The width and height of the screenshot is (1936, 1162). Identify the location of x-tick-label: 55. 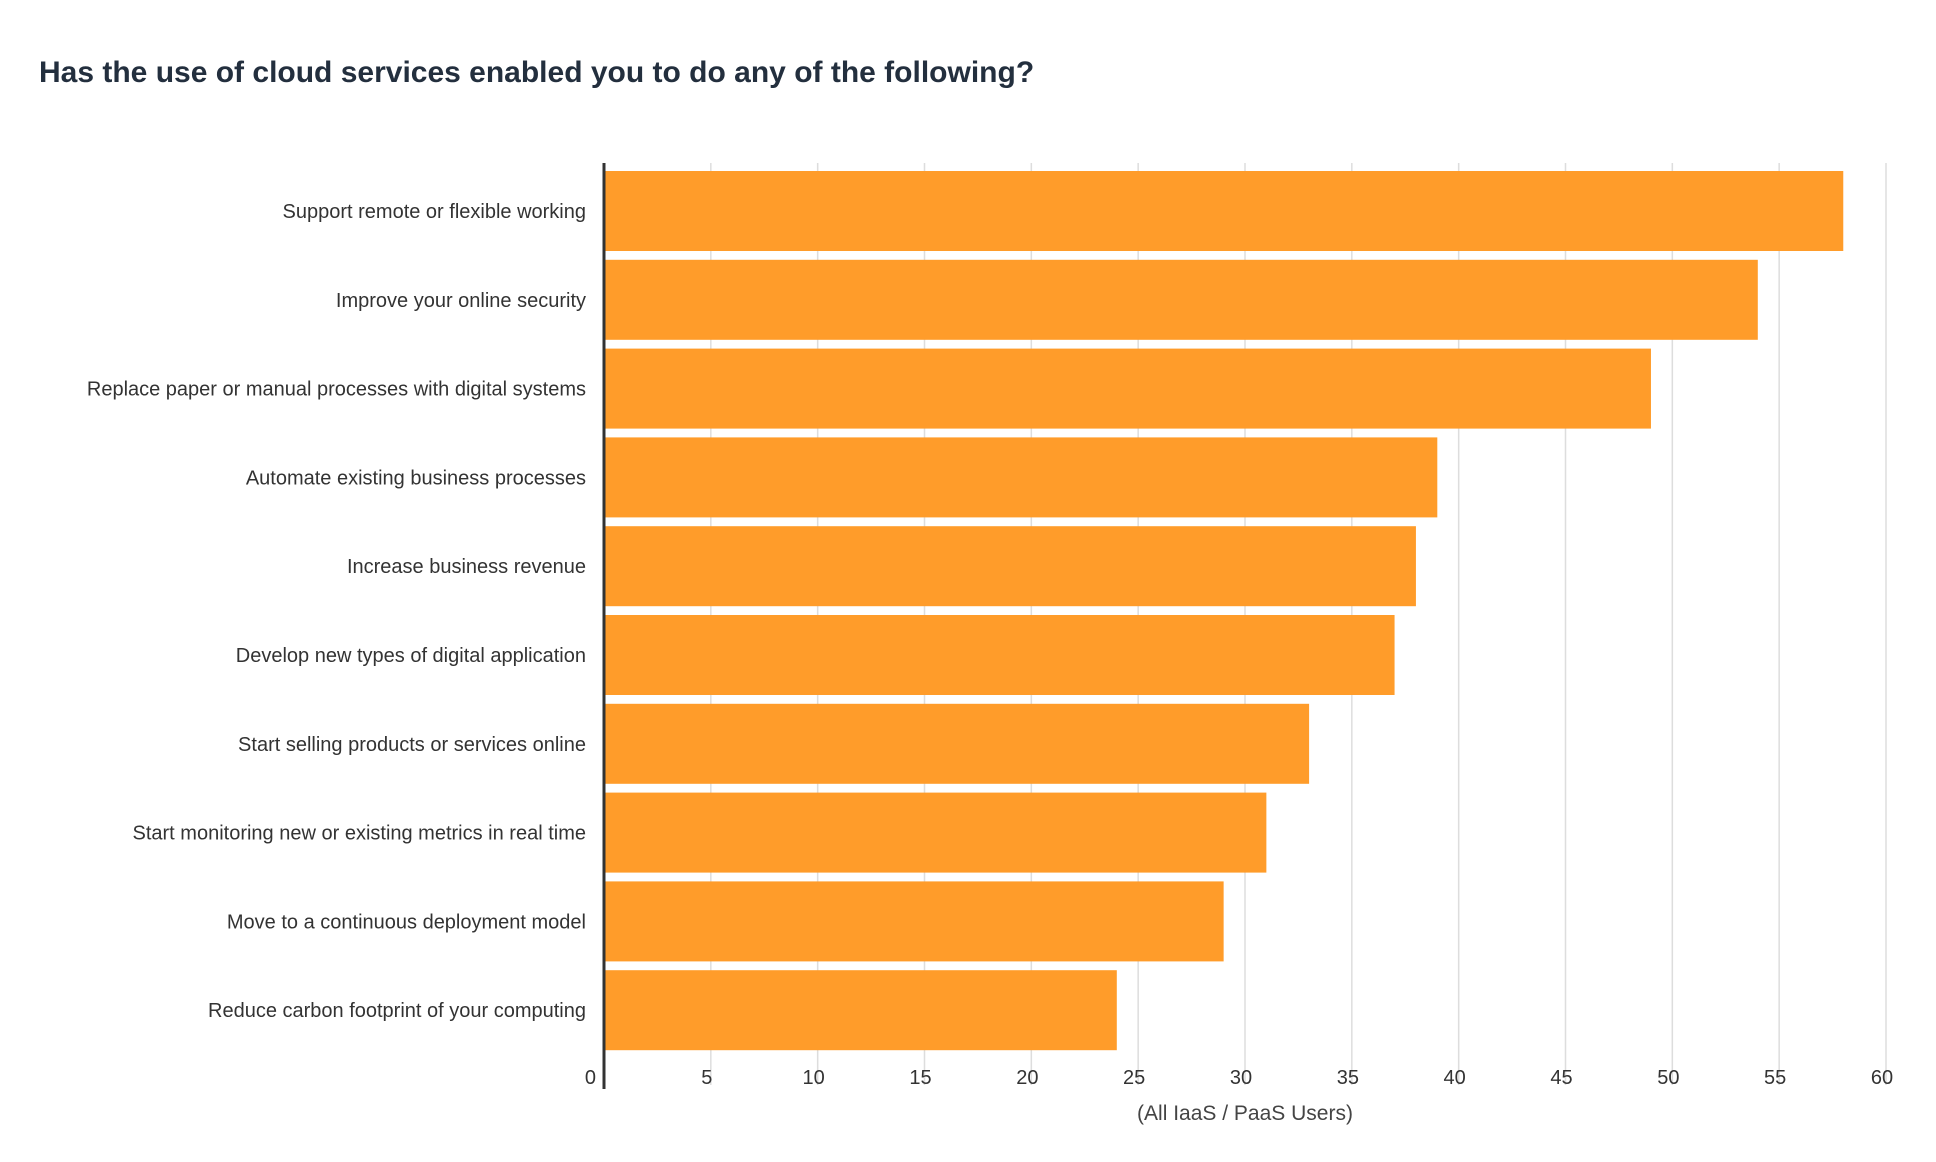
(1775, 1078).